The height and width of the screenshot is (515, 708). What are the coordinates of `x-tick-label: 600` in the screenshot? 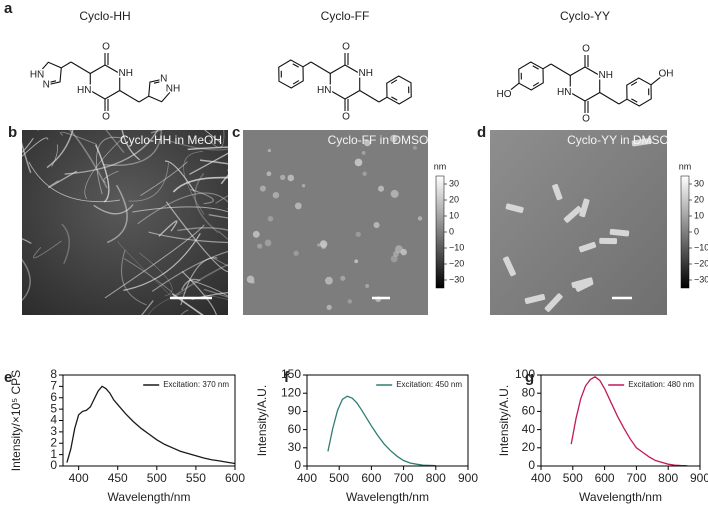 It's located at (371, 478).